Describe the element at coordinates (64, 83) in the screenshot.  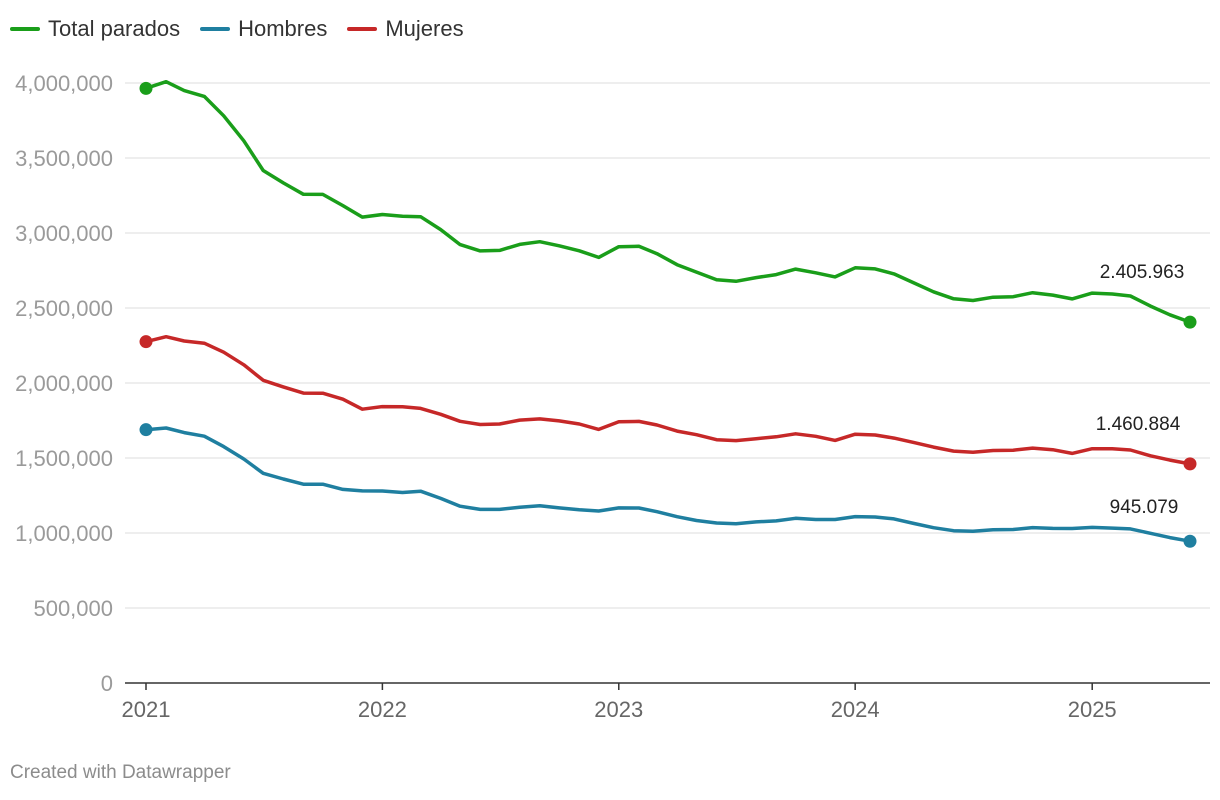
I see `y-tick-label: 4,000,000` at that location.